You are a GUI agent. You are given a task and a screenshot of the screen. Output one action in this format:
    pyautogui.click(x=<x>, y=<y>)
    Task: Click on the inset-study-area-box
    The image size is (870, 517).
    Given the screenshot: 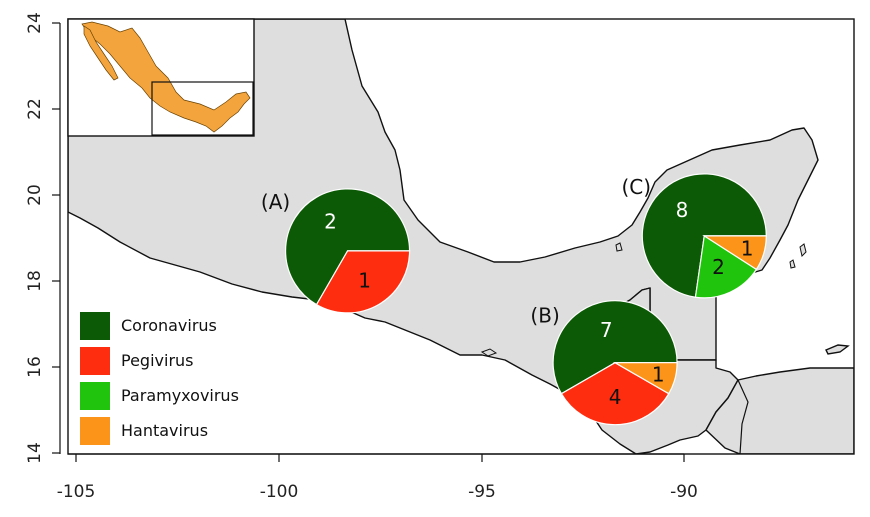 What is the action you would take?
    pyautogui.click(x=202, y=108)
    